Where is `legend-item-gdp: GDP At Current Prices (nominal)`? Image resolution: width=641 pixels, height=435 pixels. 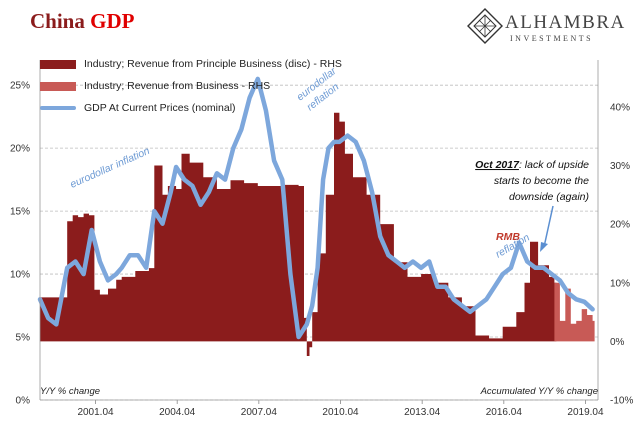
legend-item-gdp: GDP At Current Prices (nominal) is located at coordinates (191, 108).